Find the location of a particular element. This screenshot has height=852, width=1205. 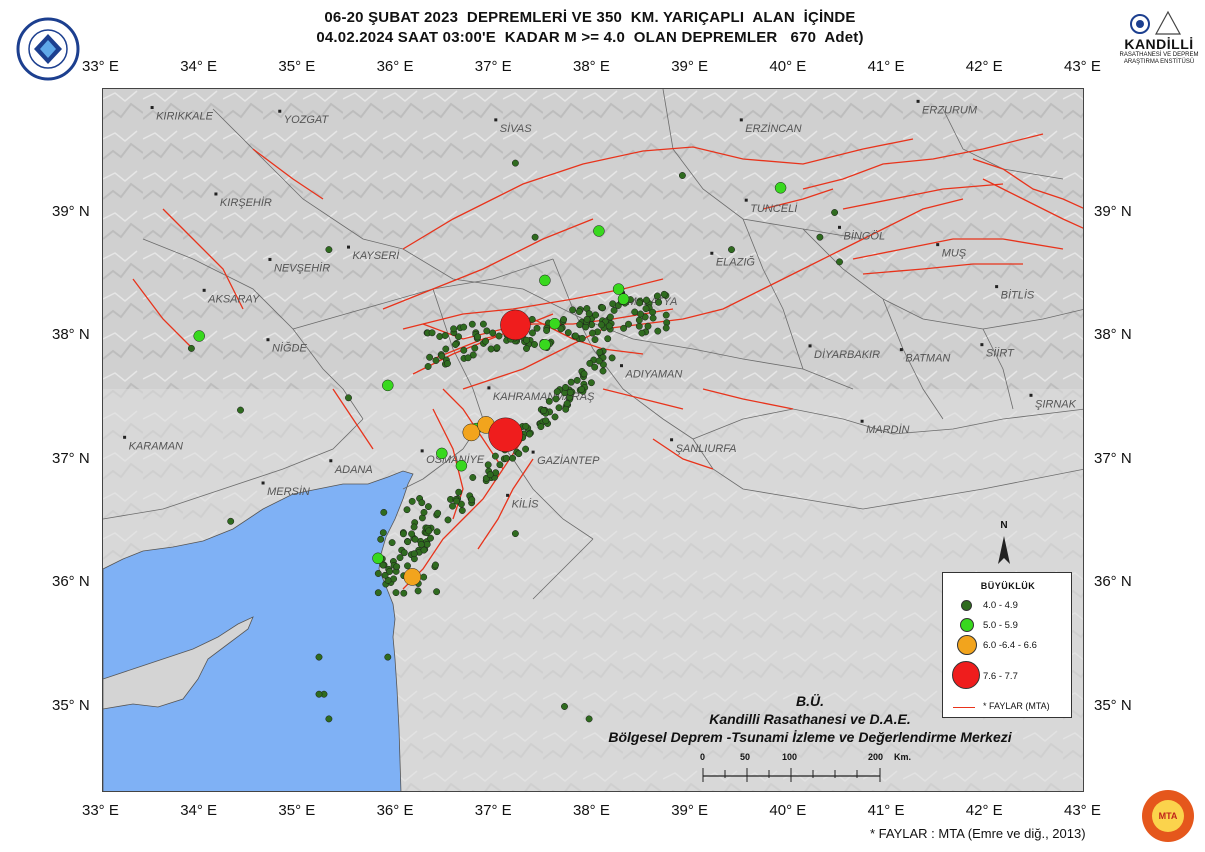

scale-label-50: 50 is located at coordinates (745, 757).